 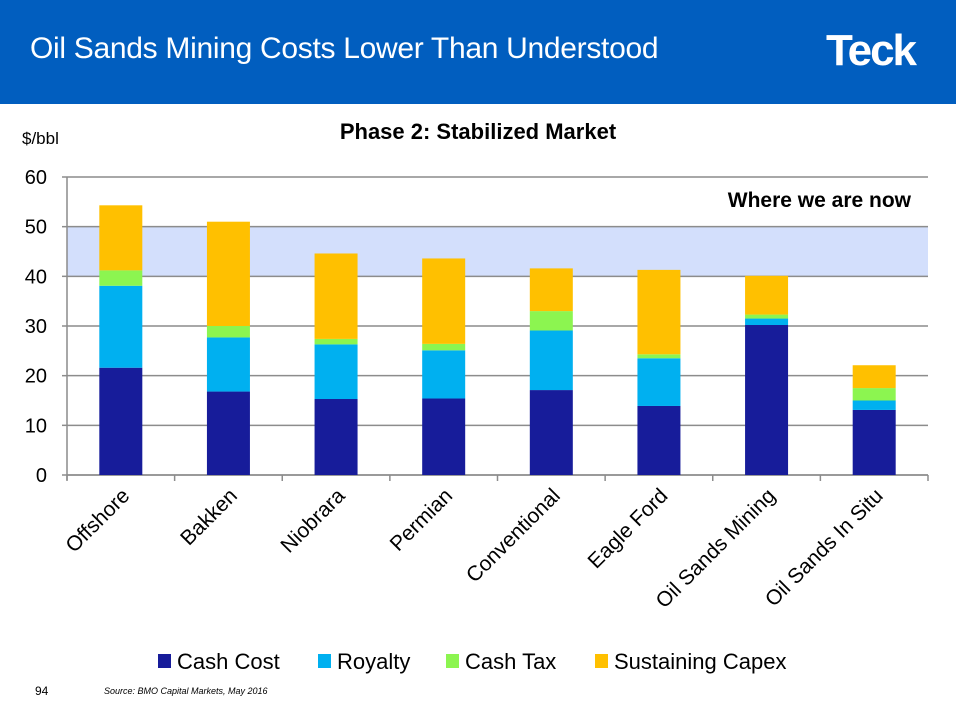 What do you see at coordinates (716, 548) in the screenshot?
I see `x-tick-label: Oil Sands Mining` at bounding box center [716, 548].